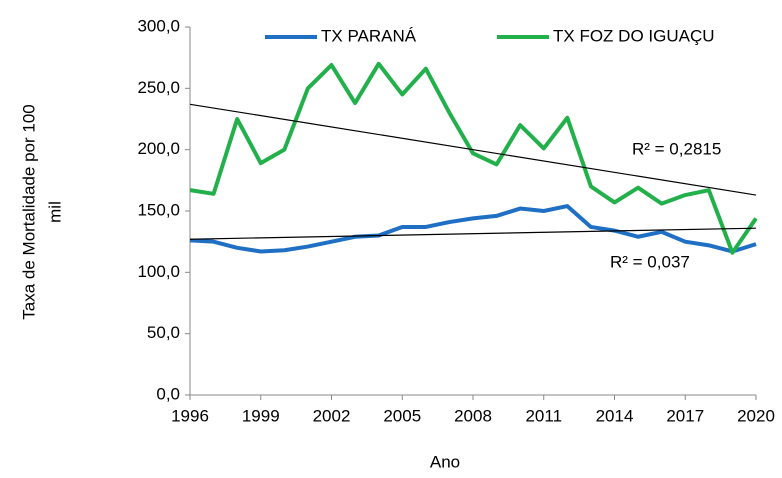 The width and height of the screenshot is (782, 478). Describe the element at coordinates (676, 148) in the screenshot. I see `trendline-label: R² = 0,2815` at that location.